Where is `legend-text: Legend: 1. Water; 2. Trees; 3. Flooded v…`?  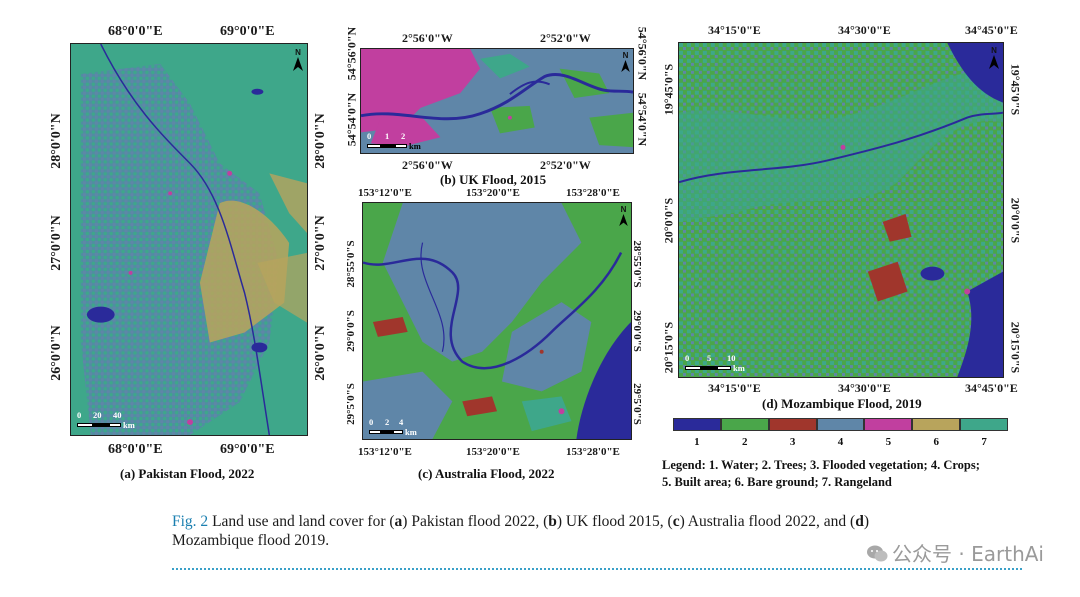
legend-text: Legend: 1. Water; 2. Trees; 3. Flooded v… is located at coordinates (862, 474).